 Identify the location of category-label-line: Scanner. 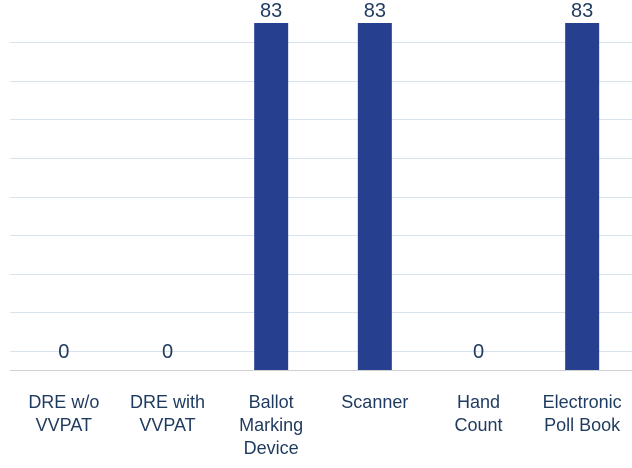
(374, 402).